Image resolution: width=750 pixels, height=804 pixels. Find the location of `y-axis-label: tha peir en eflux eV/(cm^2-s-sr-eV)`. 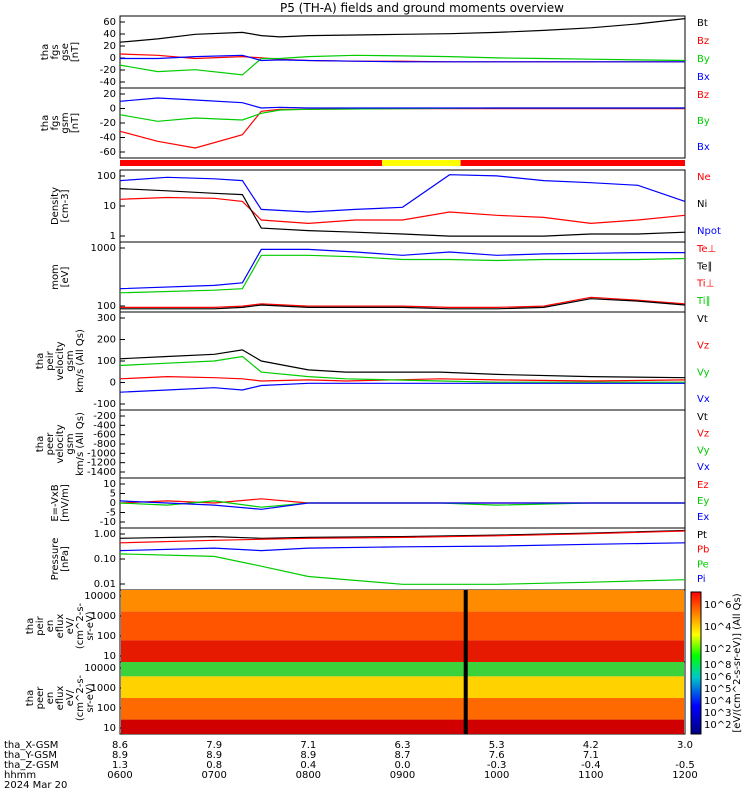

y-axis-label: tha peir en eflux eV/(cm^2-s-sr-eV) is located at coordinates (60, 625).